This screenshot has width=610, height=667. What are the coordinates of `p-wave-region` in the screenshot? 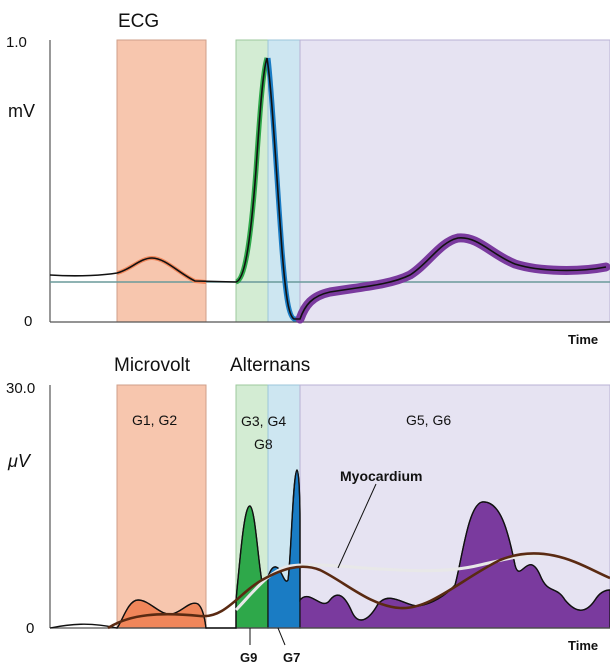 It's located at (161, 181).